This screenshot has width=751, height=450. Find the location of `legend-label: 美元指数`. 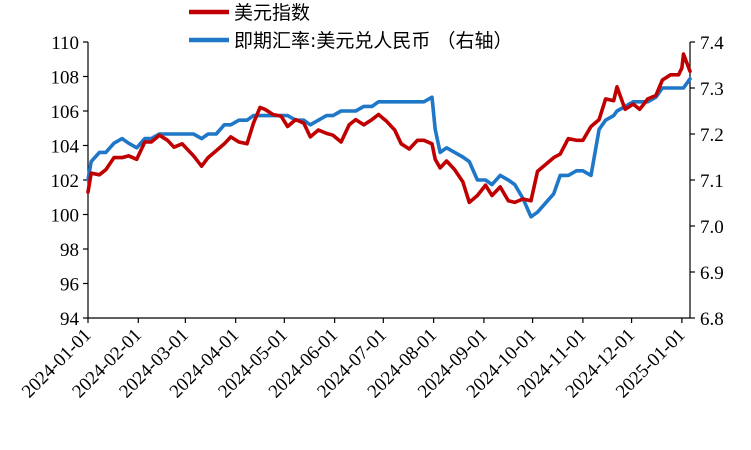

legend-label: 美元指数 is located at coordinates (272, 13).